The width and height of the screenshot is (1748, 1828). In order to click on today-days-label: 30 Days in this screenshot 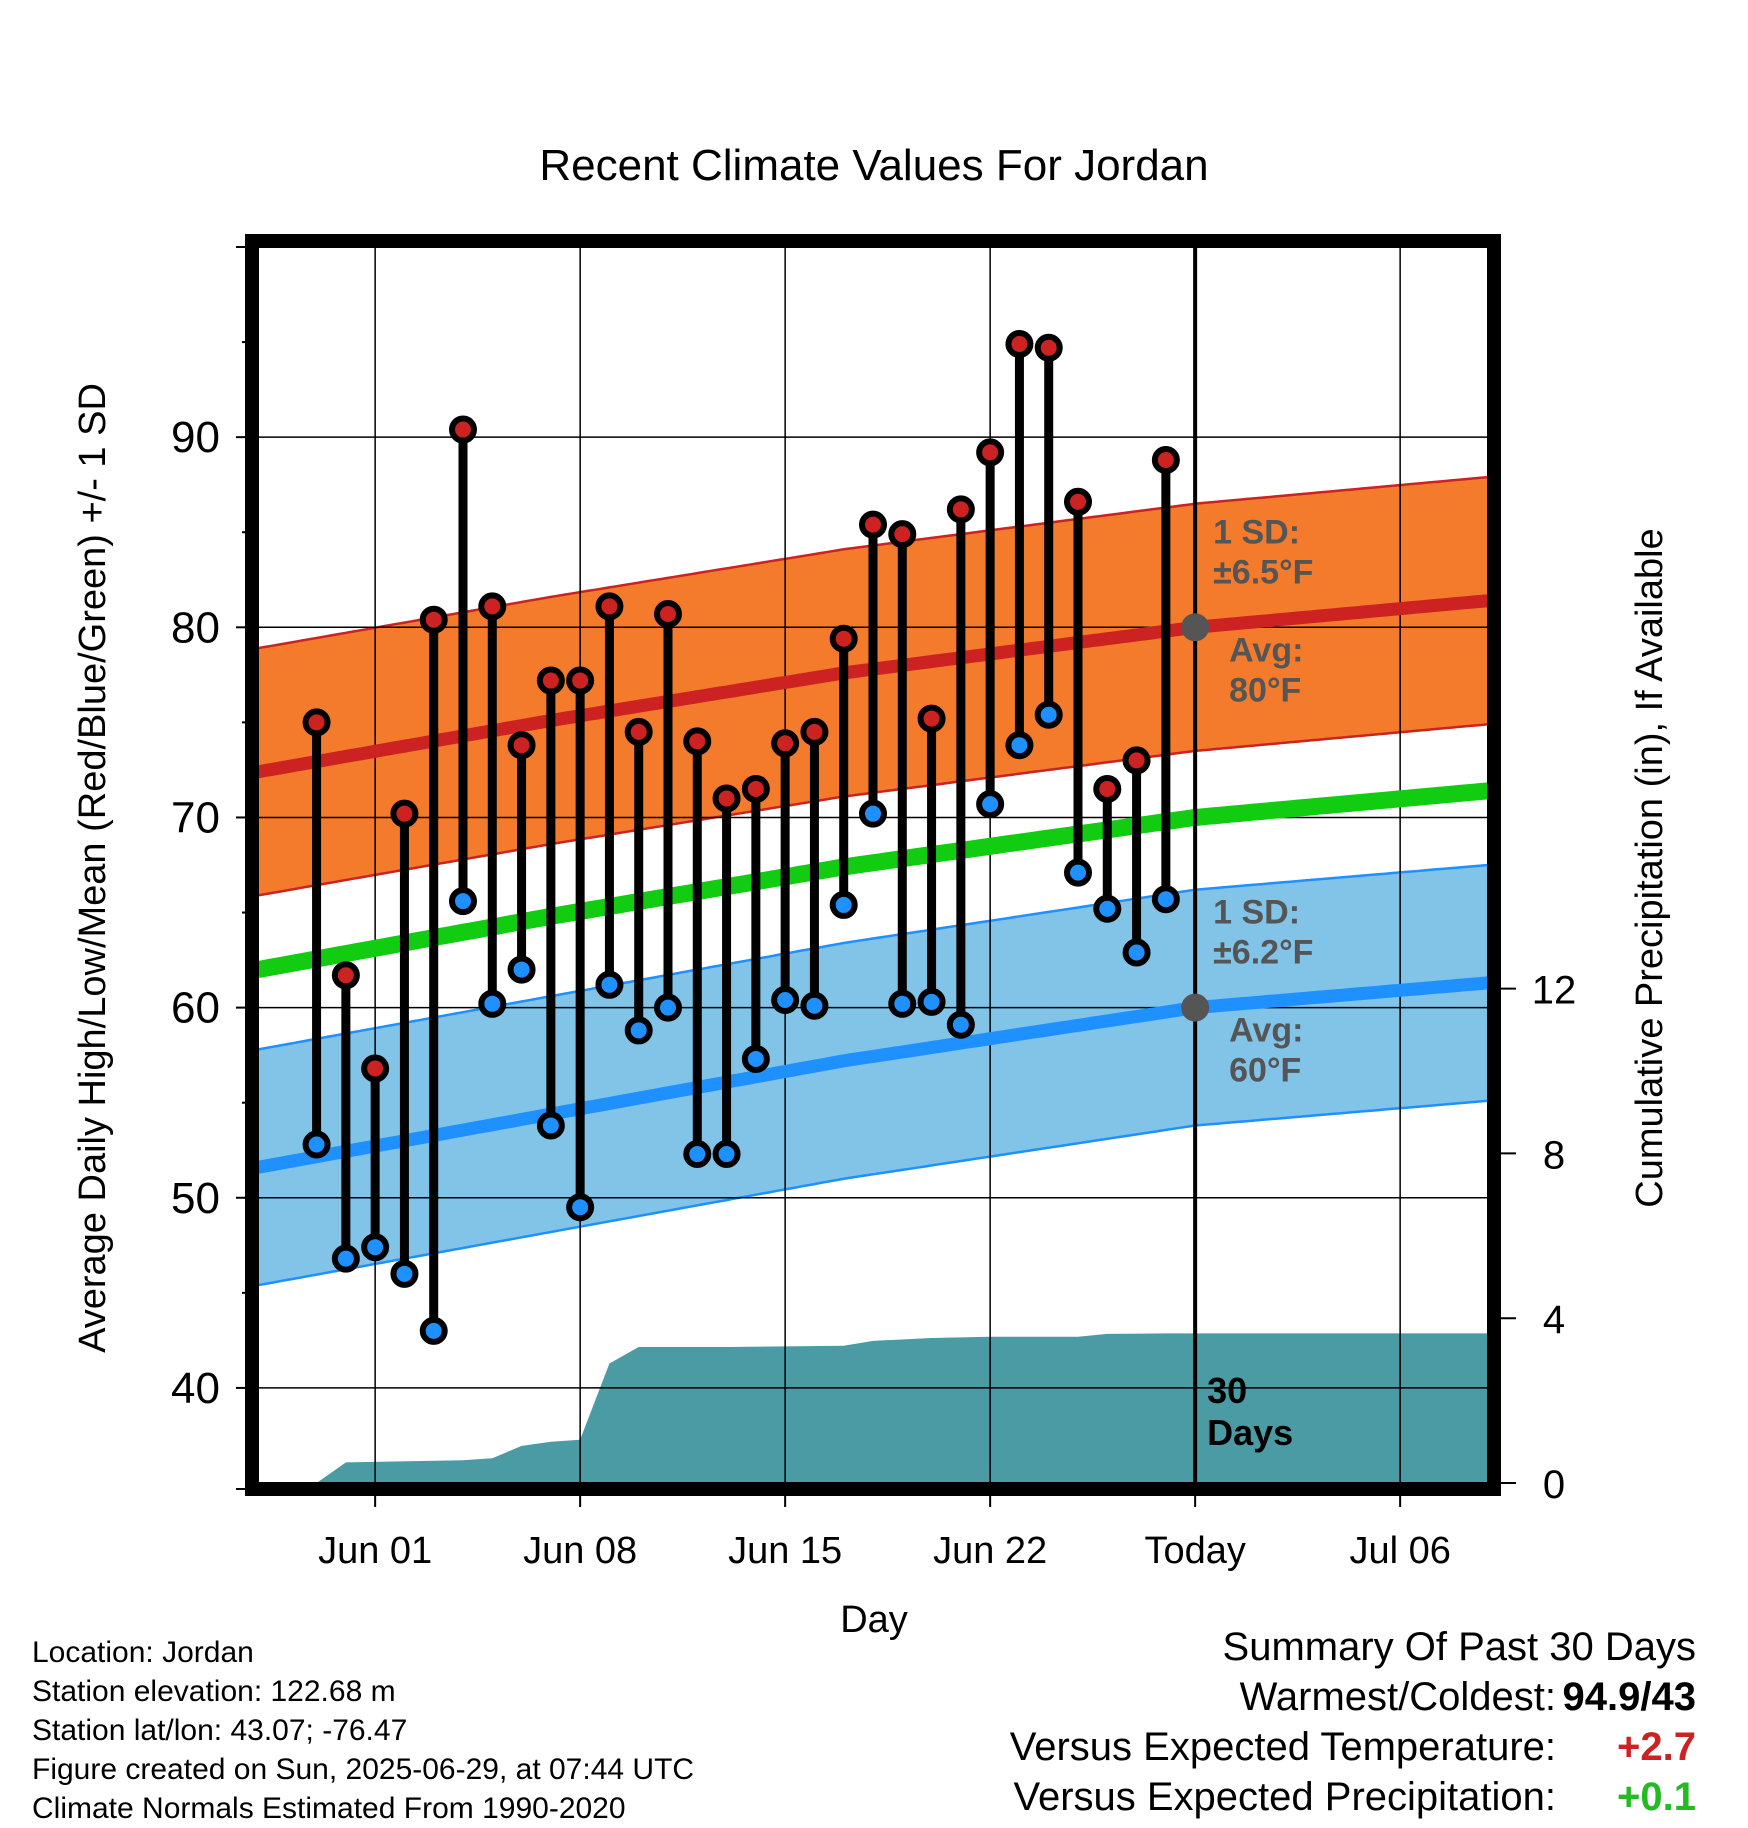, I will do `click(1250, 1411)`.